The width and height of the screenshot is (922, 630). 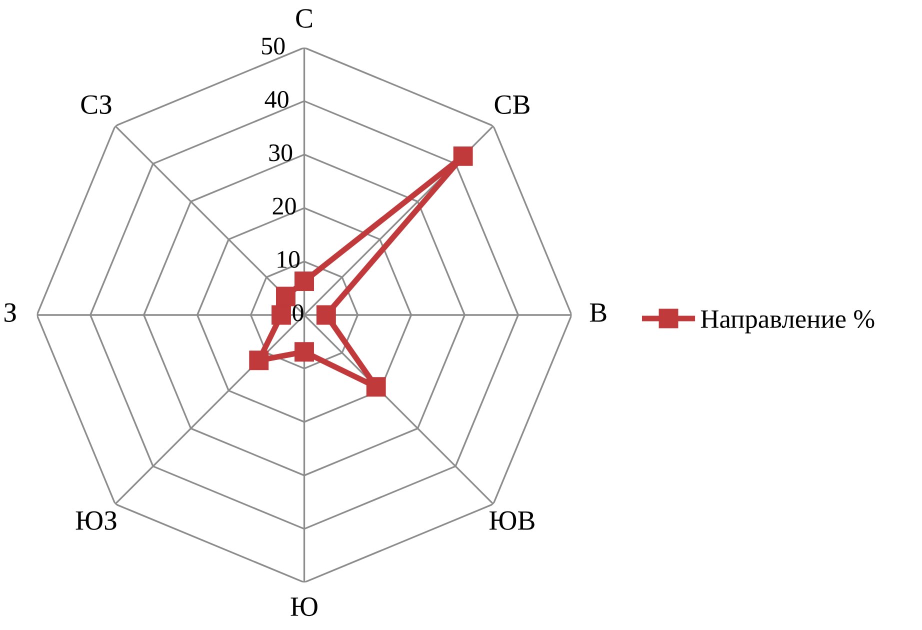 What do you see at coordinates (96, 104) in the screenshot?
I see `spoke-label: СЗ` at bounding box center [96, 104].